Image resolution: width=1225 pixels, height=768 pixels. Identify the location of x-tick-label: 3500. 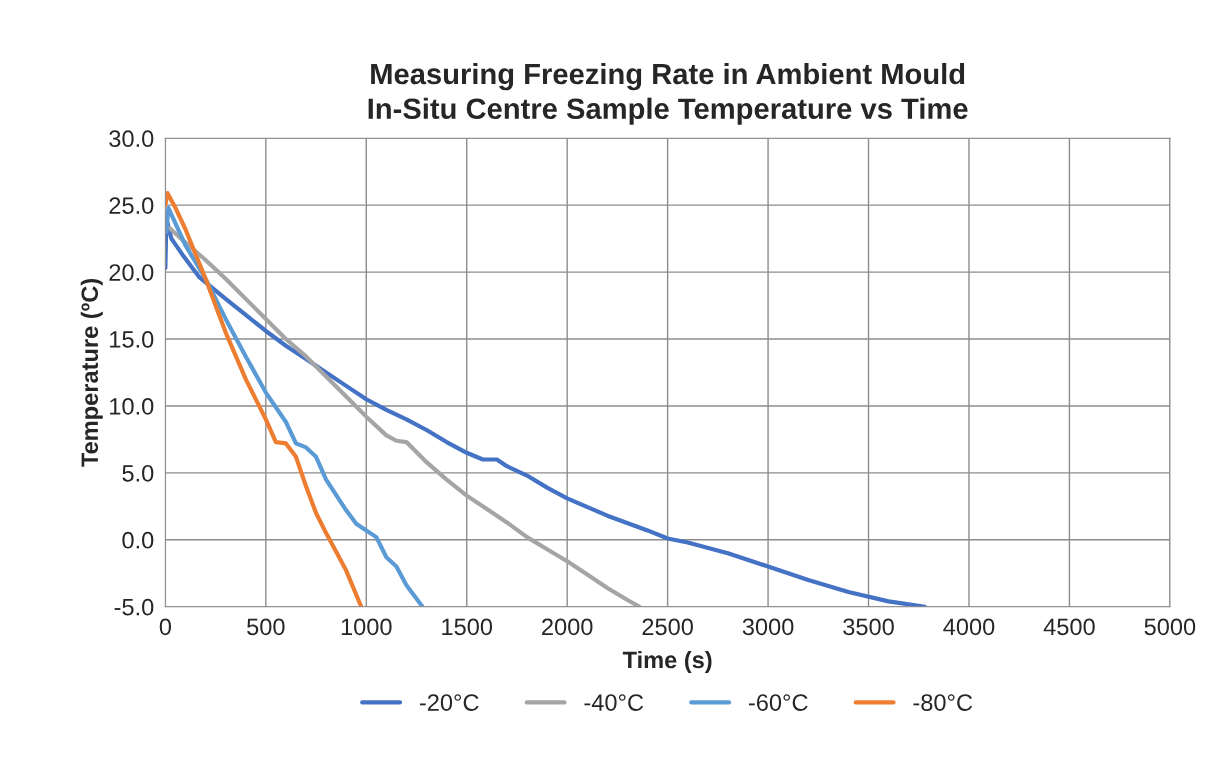
(868, 627).